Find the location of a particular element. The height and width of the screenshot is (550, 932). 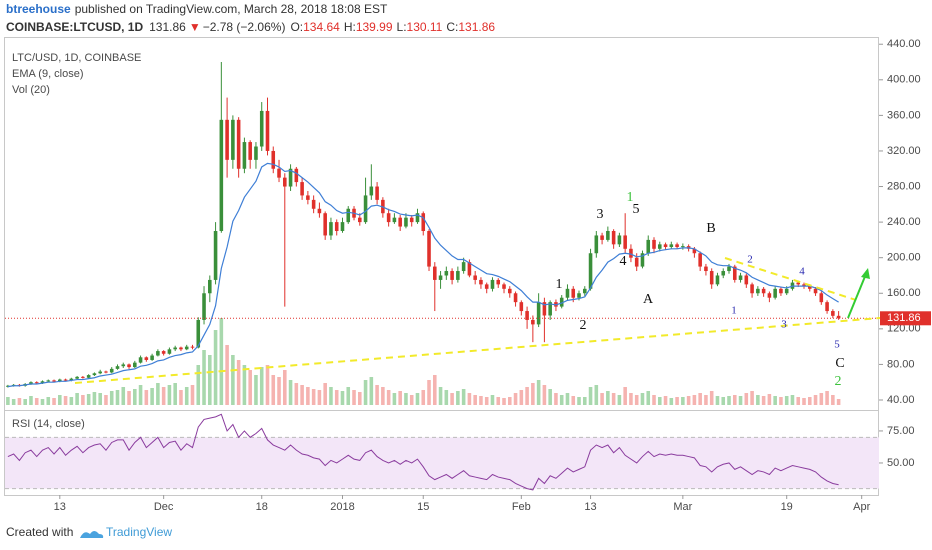

rsi-line is located at coordinates (423, 452).